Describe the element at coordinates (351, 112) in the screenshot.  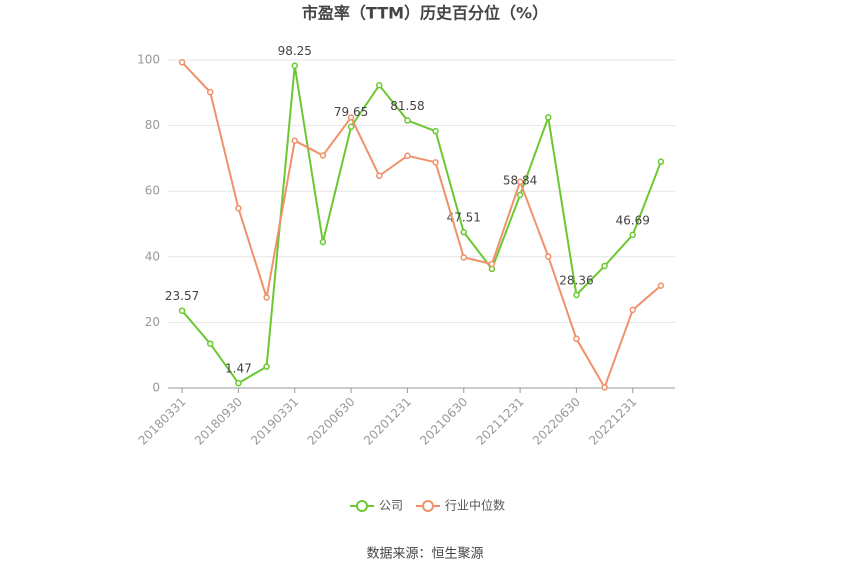
I see `data-label: 79.65` at that location.